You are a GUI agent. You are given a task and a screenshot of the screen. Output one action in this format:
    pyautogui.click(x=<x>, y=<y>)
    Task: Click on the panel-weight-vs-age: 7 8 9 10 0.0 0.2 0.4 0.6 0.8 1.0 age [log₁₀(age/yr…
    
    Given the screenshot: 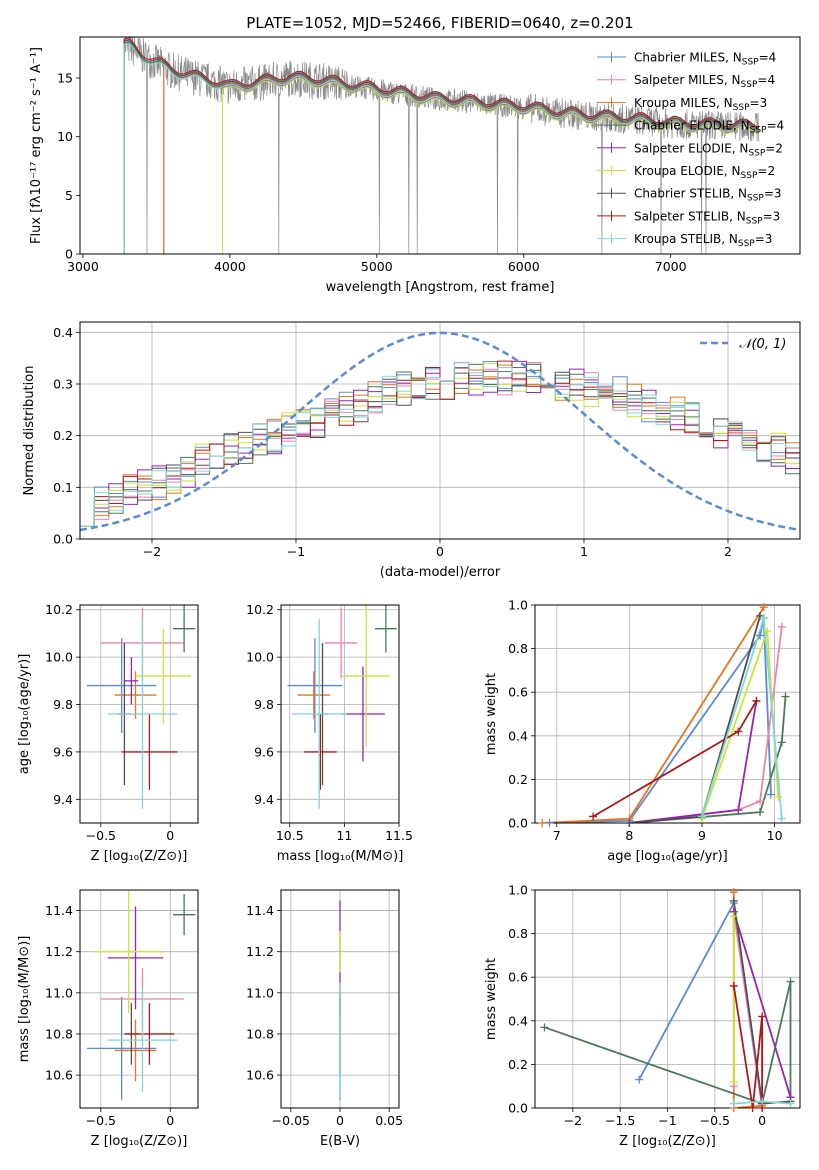 What is the action you would take?
    pyautogui.click(x=642, y=731)
    